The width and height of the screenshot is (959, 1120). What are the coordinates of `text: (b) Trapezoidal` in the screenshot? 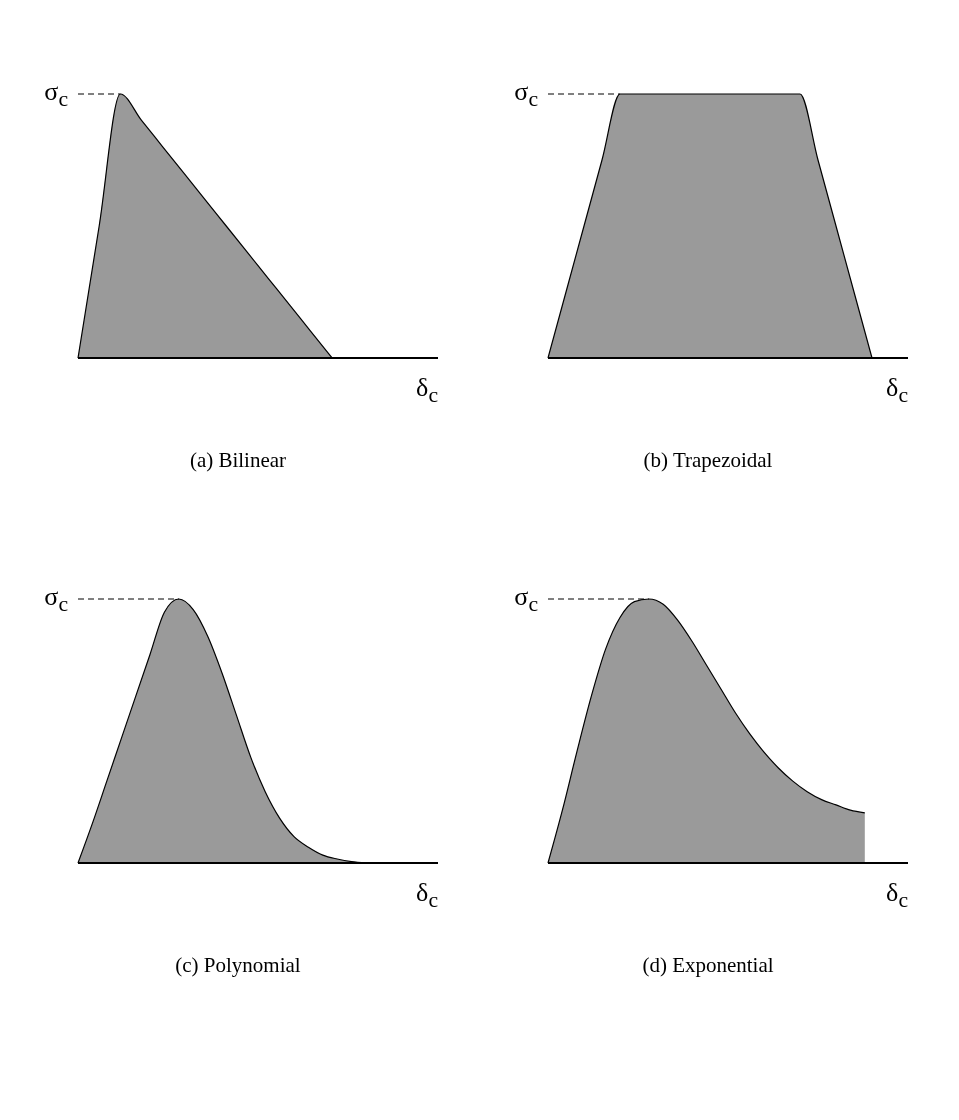 It's located at (708, 460).